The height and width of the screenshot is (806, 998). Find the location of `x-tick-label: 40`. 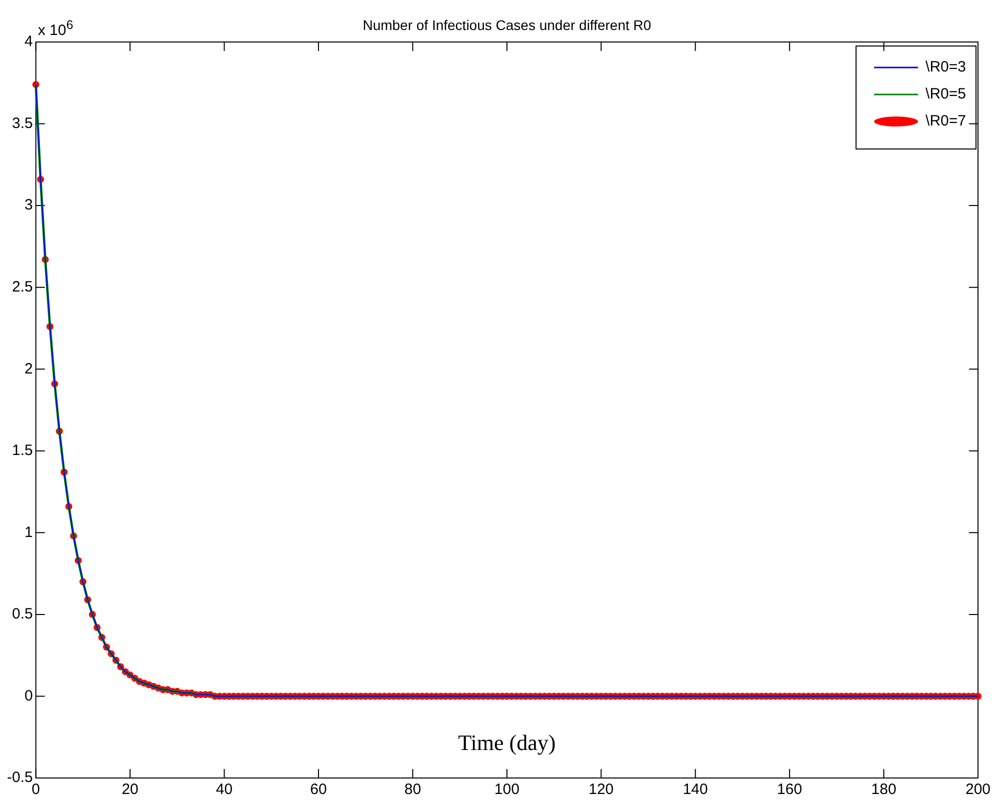

x-tick-label: 40 is located at coordinates (224, 789).